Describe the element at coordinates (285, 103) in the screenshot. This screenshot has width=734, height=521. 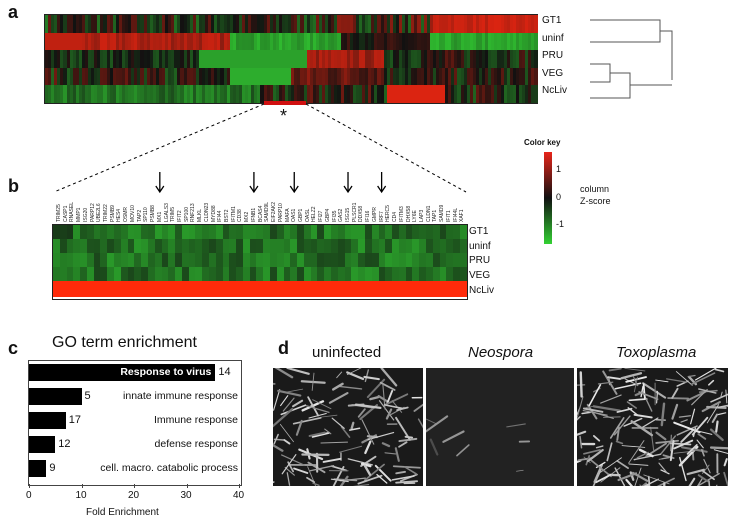
I see `cluster-highlight-bar` at that location.